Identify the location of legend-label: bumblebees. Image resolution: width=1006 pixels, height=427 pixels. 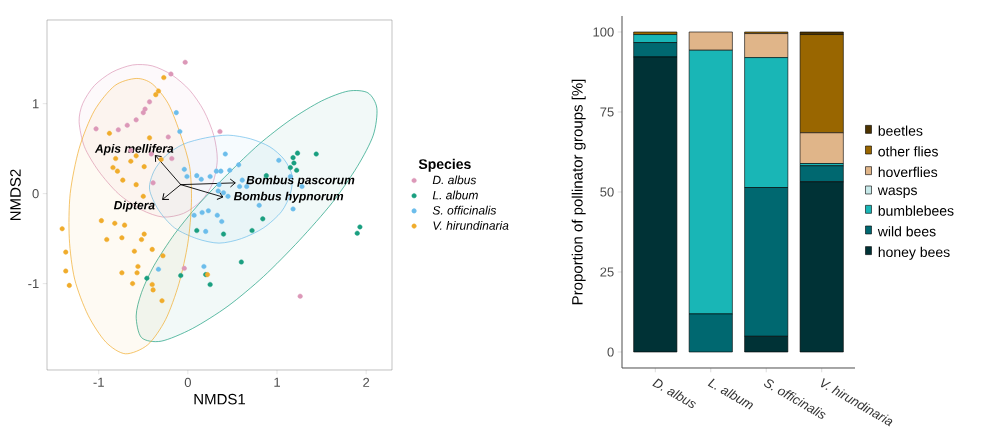
(916, 210).